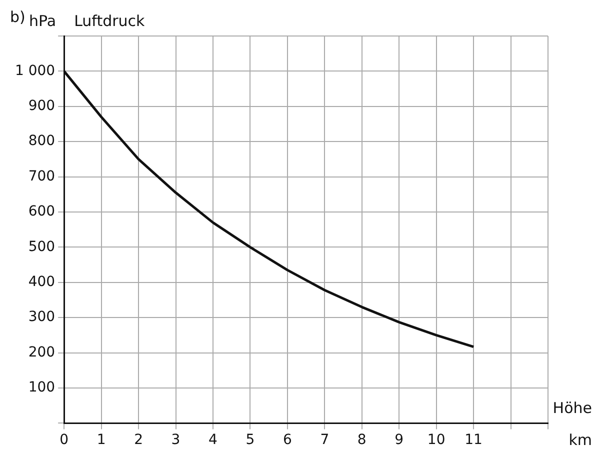 Image resolution: width=602 pixels, height=464 pixels. I want to click on x-tick-label: 10, so click(436, 440).